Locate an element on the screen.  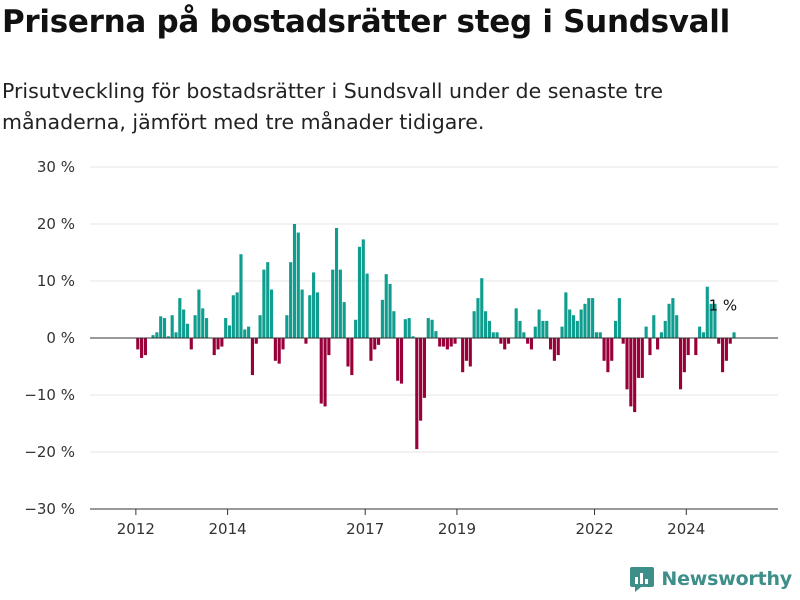
annotation-label: 1 % is located at coordinates (723, 305).